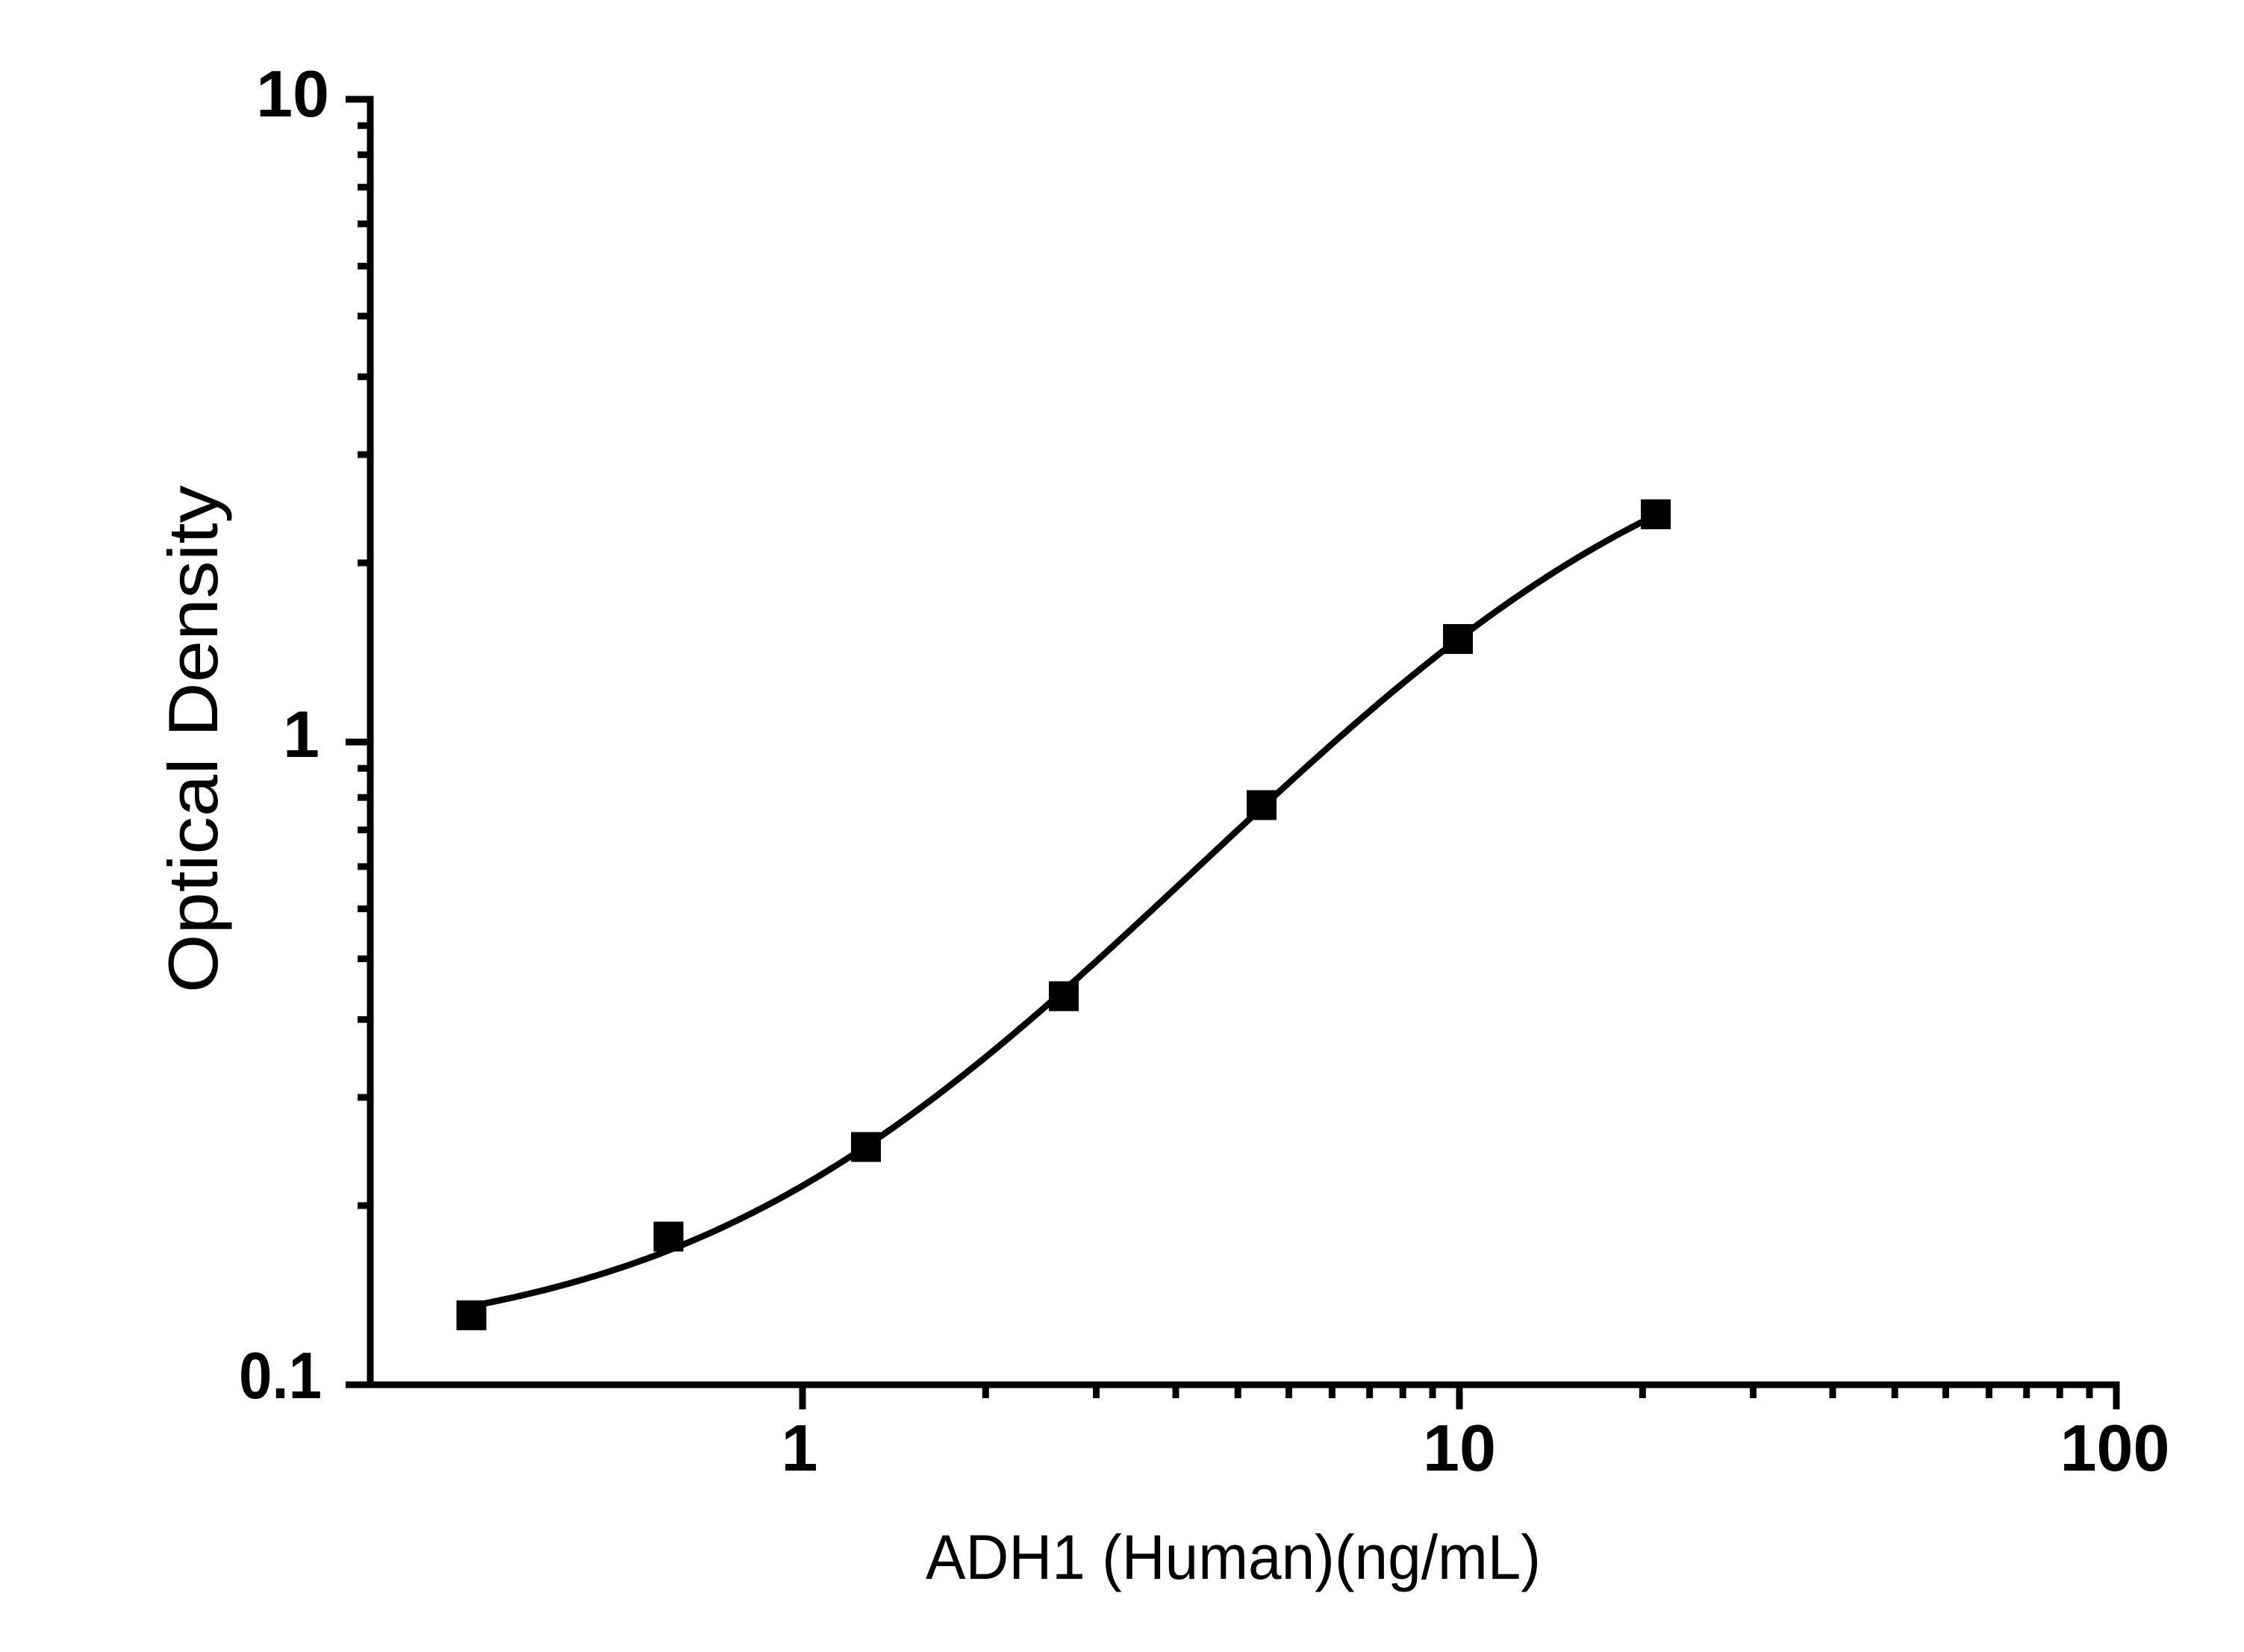 The image size is (2244, 1652). What do you see at coordinates (1233, 1557) in the screenshot?
I see `svg-text: ADH1 (Human)(ng/mL)` at bounding box center [1233, 1557].